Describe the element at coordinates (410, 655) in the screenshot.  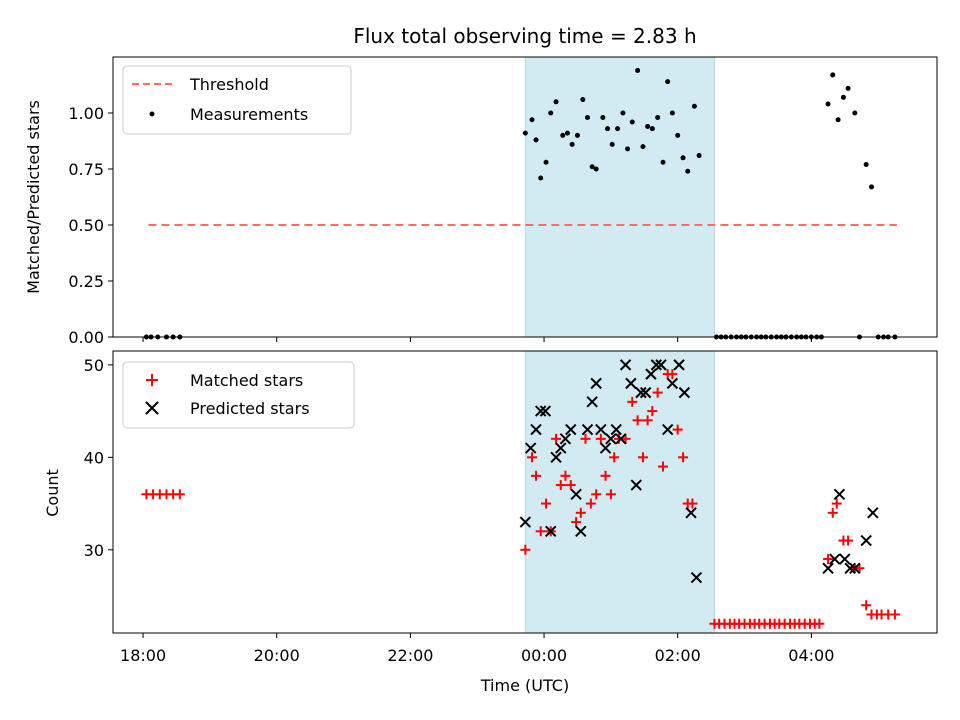
I see `xtick-label: 22:00` at that location.